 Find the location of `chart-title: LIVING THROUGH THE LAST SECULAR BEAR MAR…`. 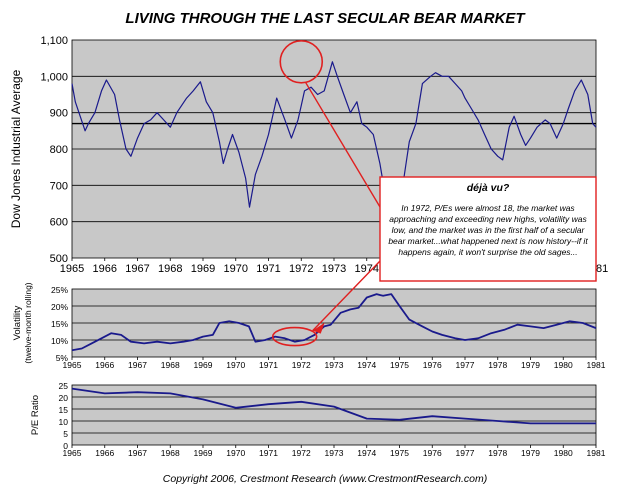

chart-title: LIVING THROUGH THE LAST SECULAR BEAR MAR… is located at coordinates (325, 18).